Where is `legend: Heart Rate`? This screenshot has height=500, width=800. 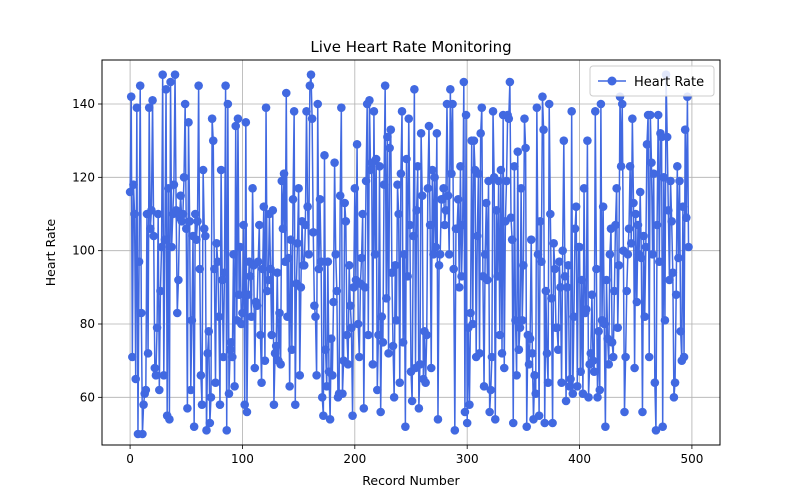 legend: Heart Rate is located at coordinates (652, 81).